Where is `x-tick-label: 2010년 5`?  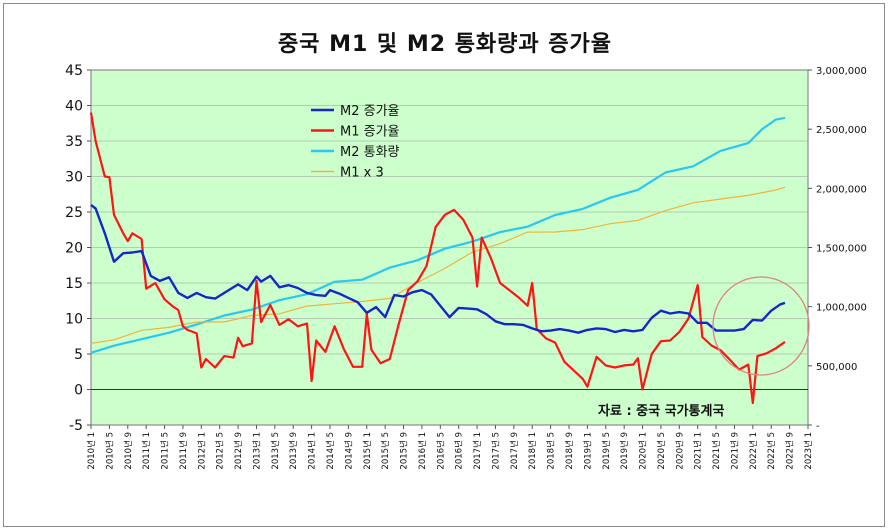
x-tick-label: 2010년 5 is located at coordinates (109, 451).